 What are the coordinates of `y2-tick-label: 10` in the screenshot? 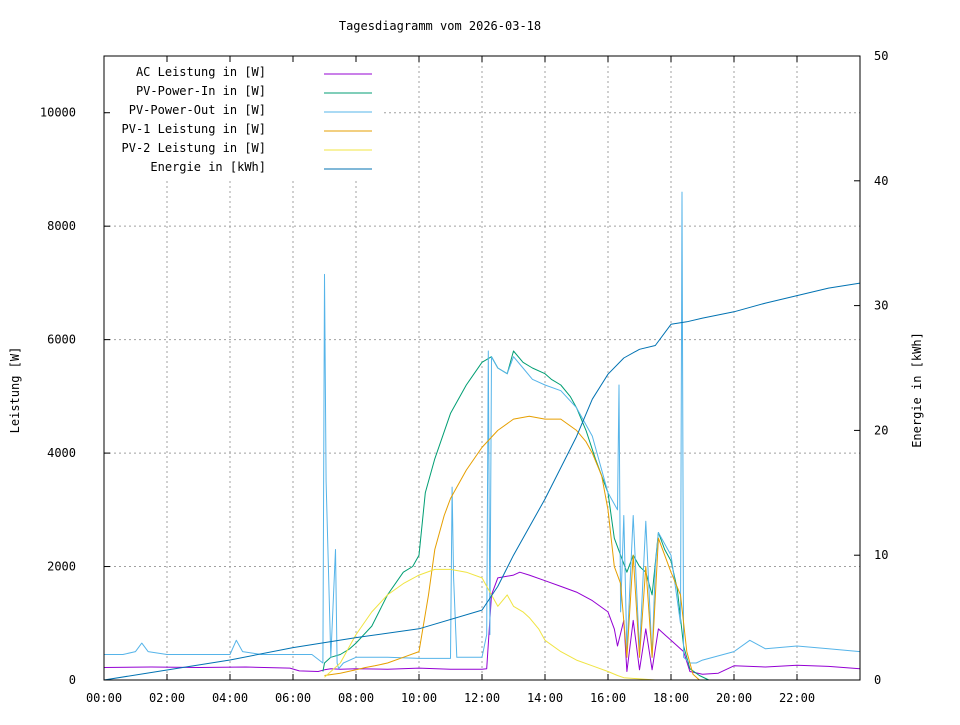 It's located at (881, 555).